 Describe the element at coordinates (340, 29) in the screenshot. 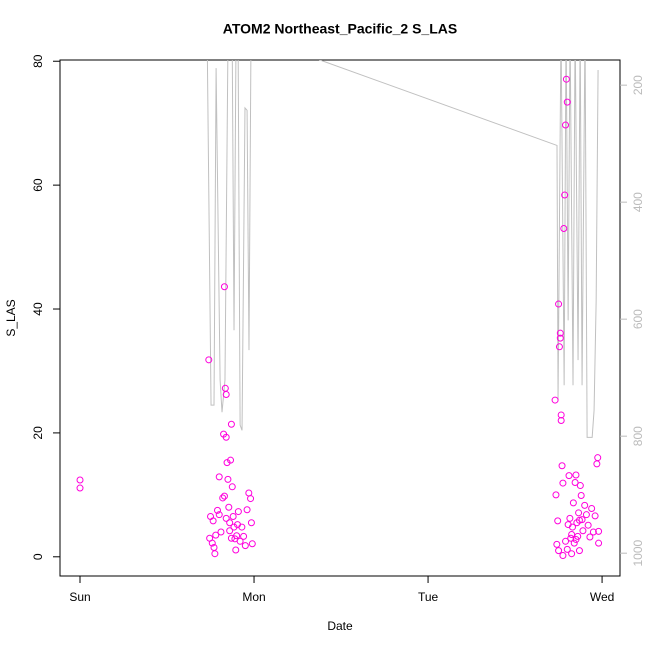

I see `chart-title: ATOM2 Northeast_Pacific_2 S_LAS` at that location.